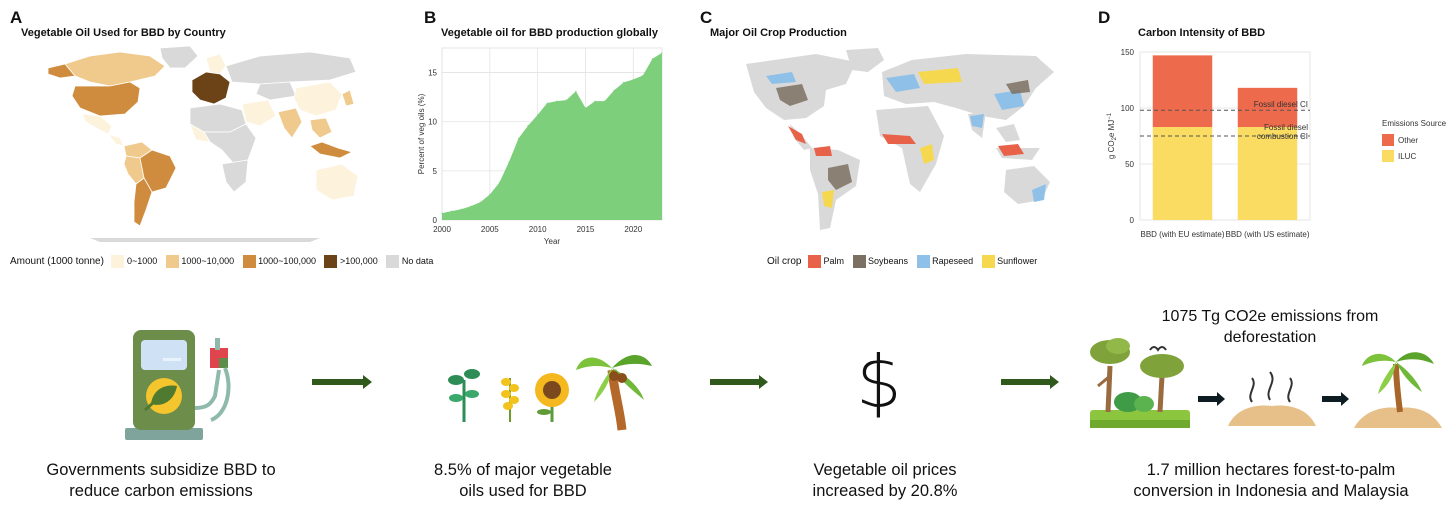  What do you see at coordinates (142, 260) in the screenshot?
I see `legend-label-0-1000: 0~1000` at bounding box center [142, 260].